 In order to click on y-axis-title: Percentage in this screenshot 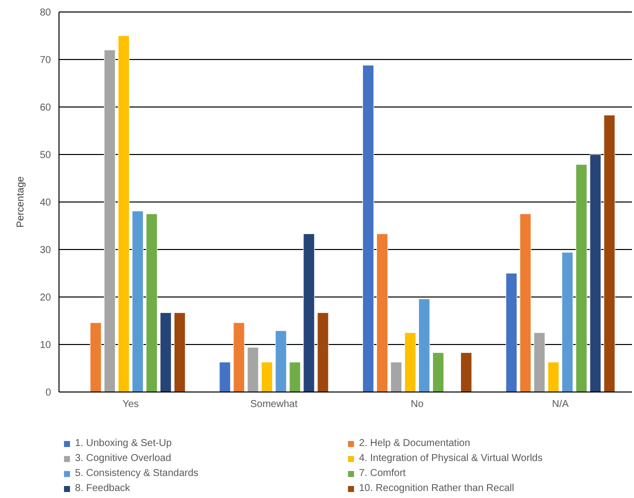, I will do `click(21, 202)`.